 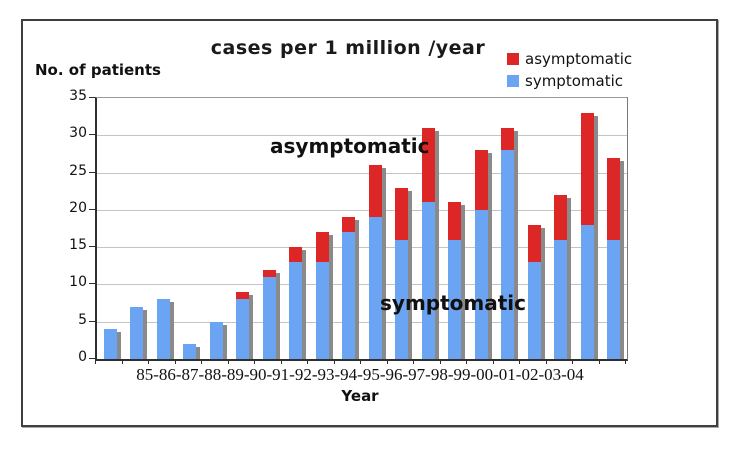 I want to click on y-tick-label: 10, so click(x=78, y=282).